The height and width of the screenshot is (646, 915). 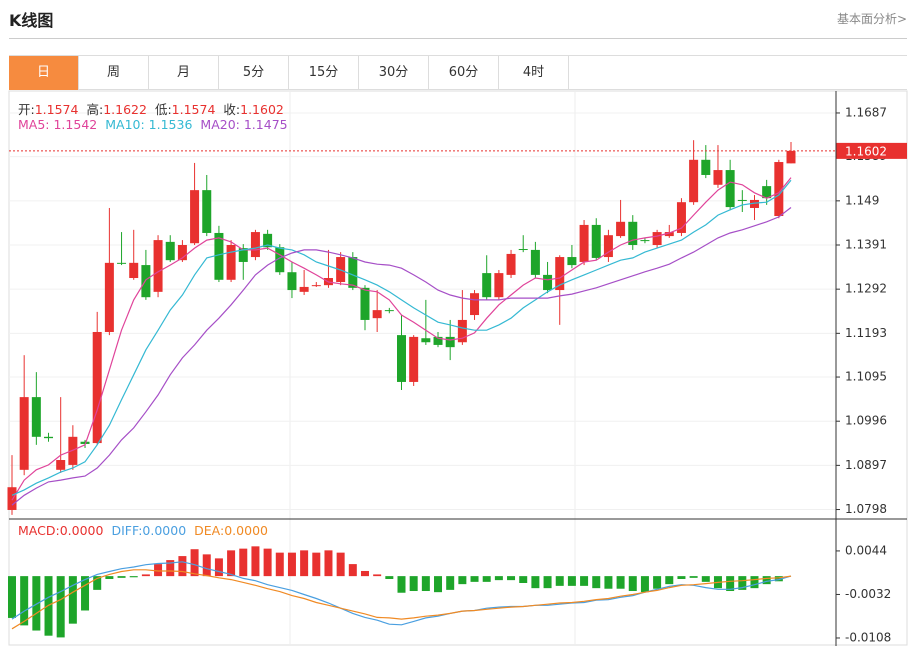 I want to click on y-tick-label: 1.1292, so click(x=866, y=289).